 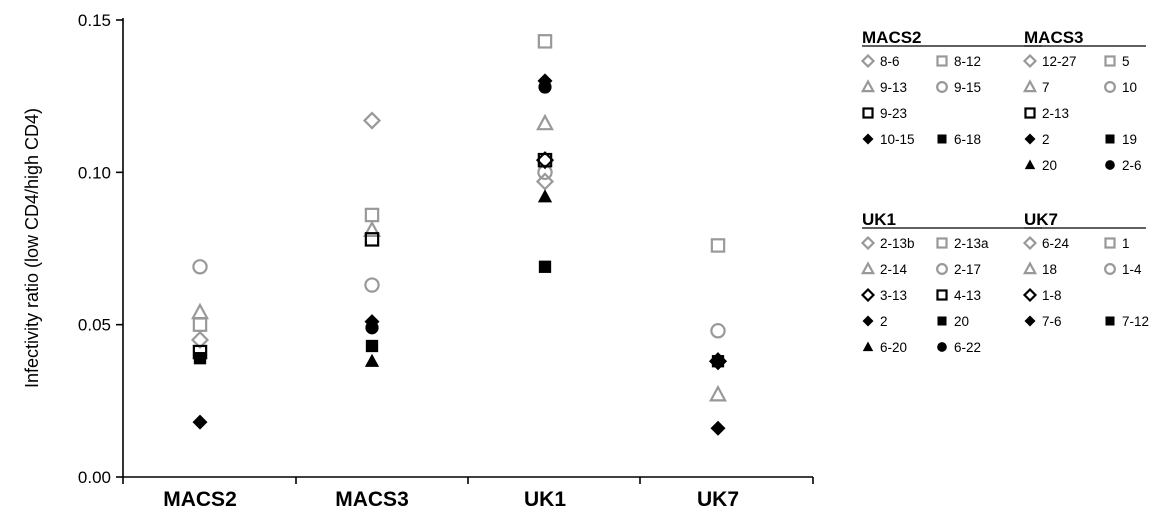 What do you see at coordinates (967, 87) in the screenshot?
I see `legend-label: 9-15` at bounding box center [967, 87].